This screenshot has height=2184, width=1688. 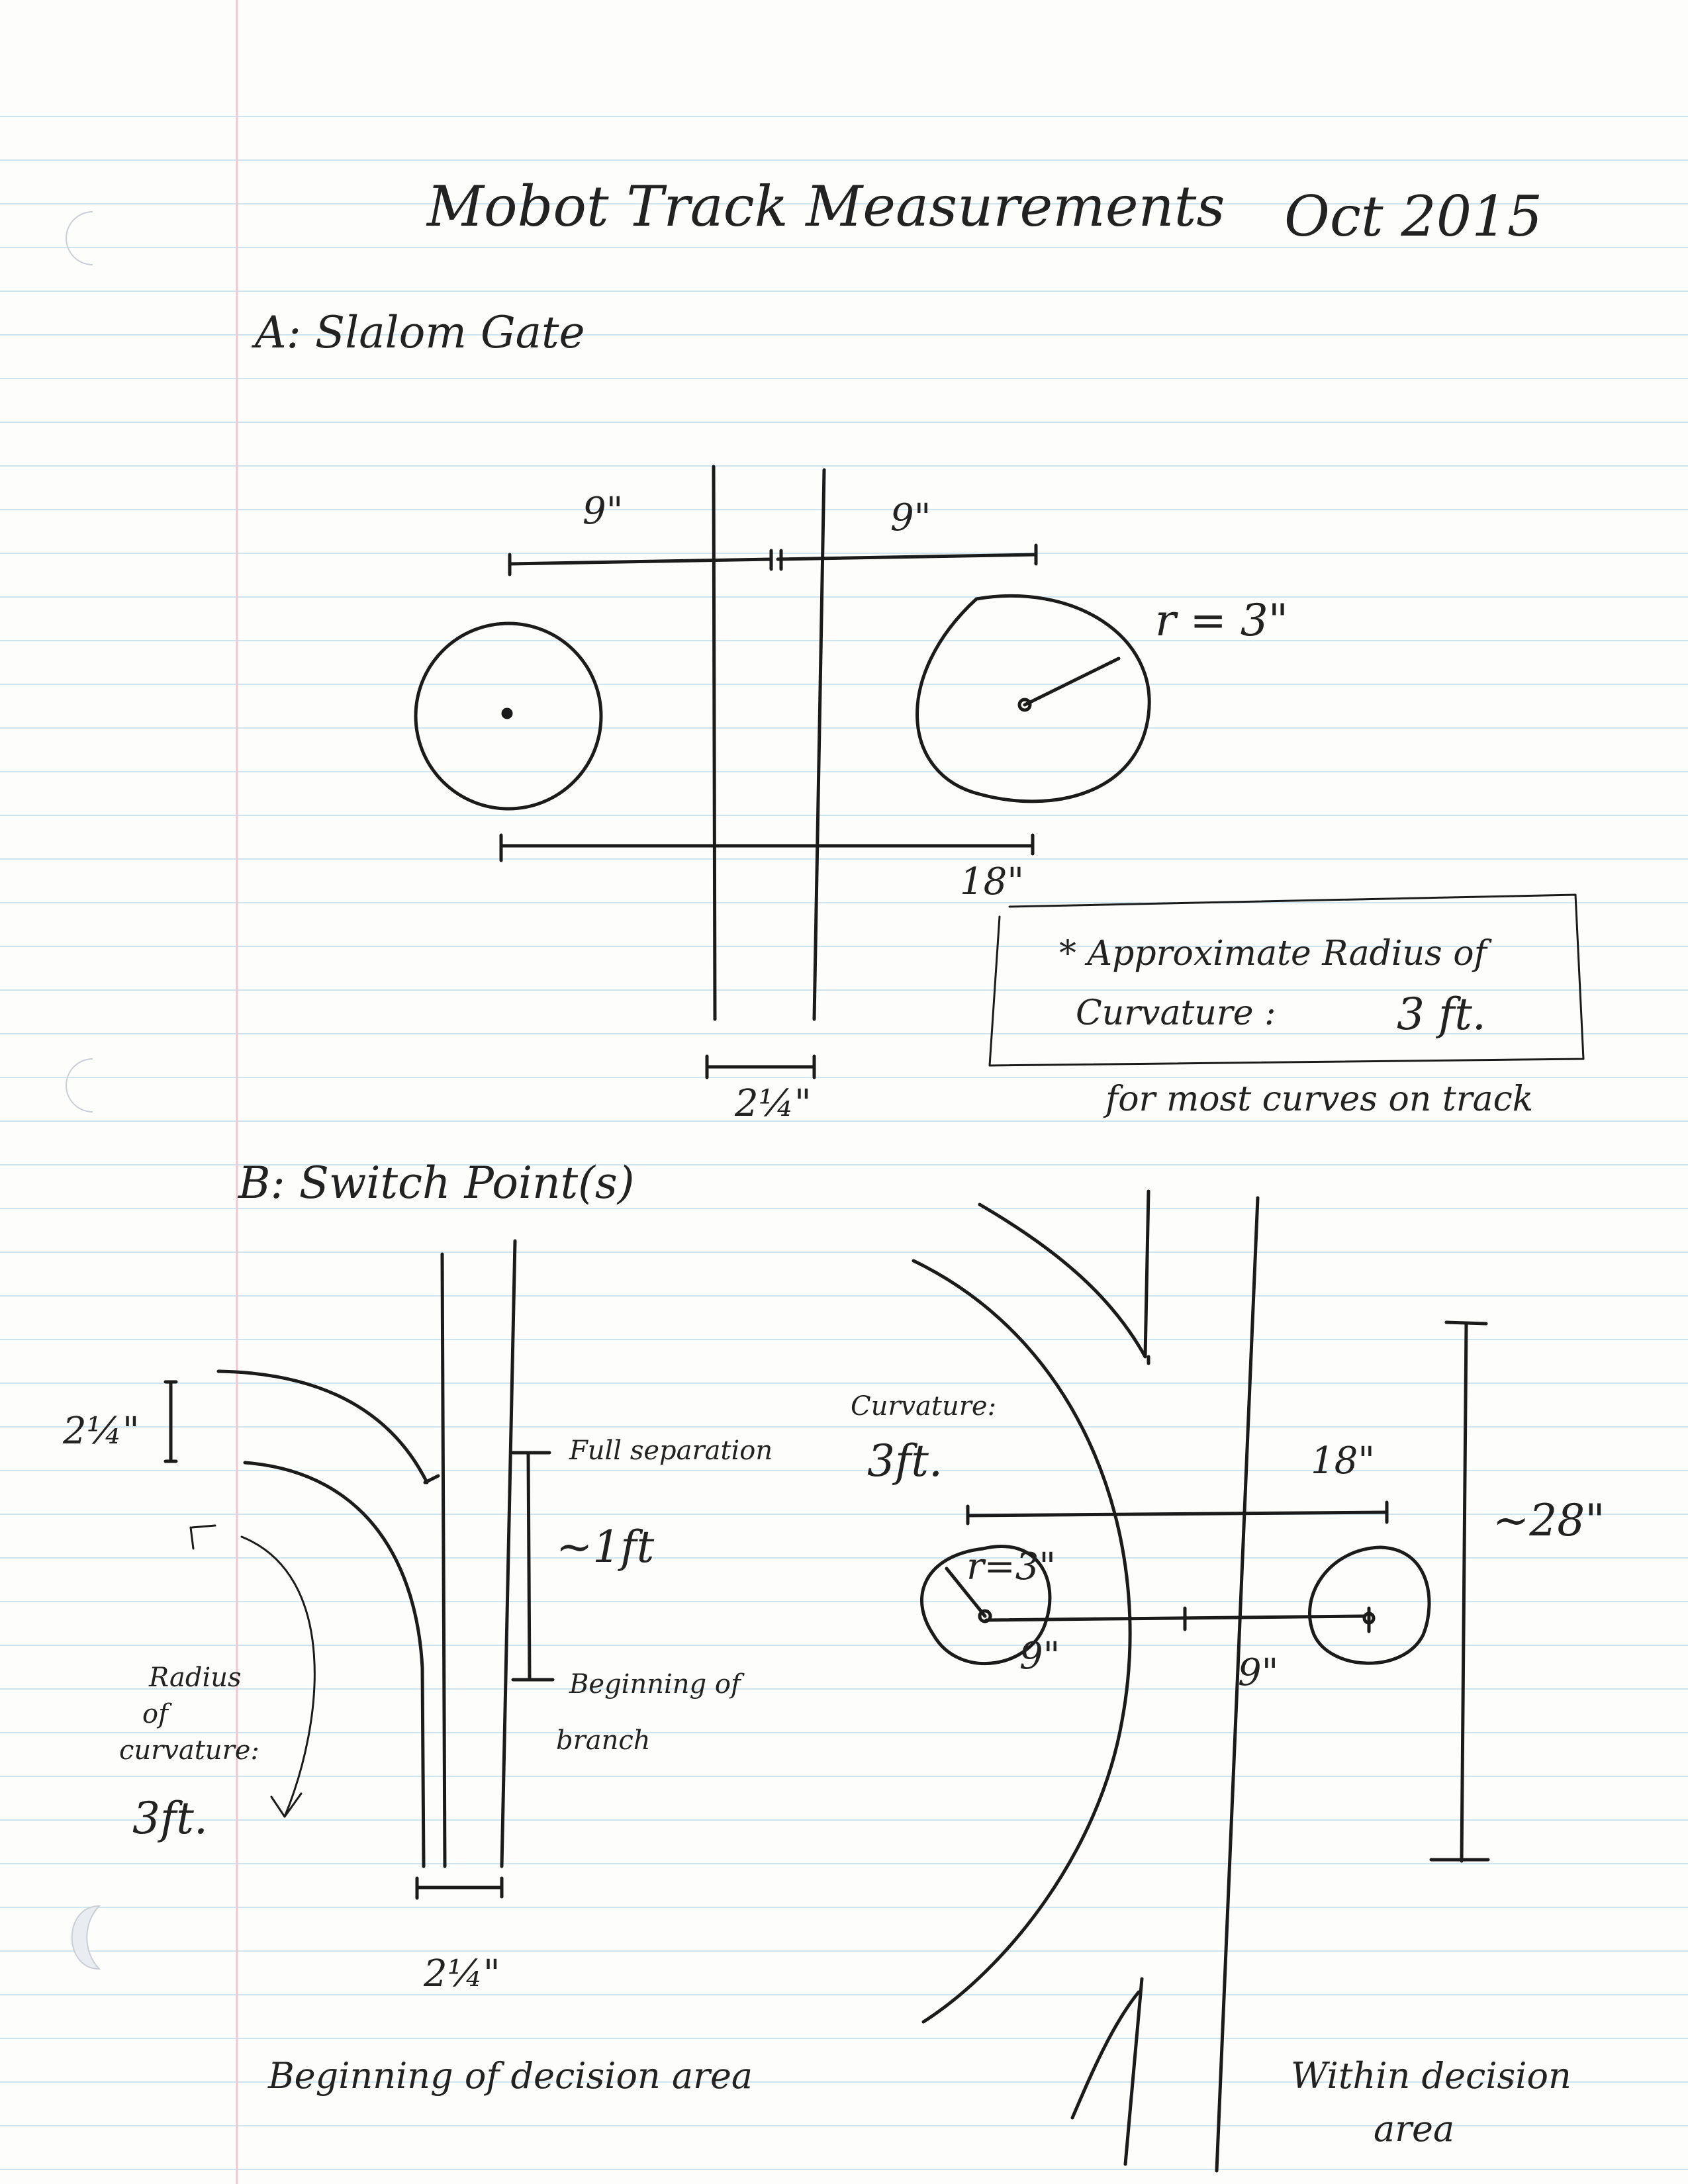 What do you see at coordinates (1064, 1274) in the screenshot?
I see `upper-curve-branch` at bounding box center [1064, 1274].